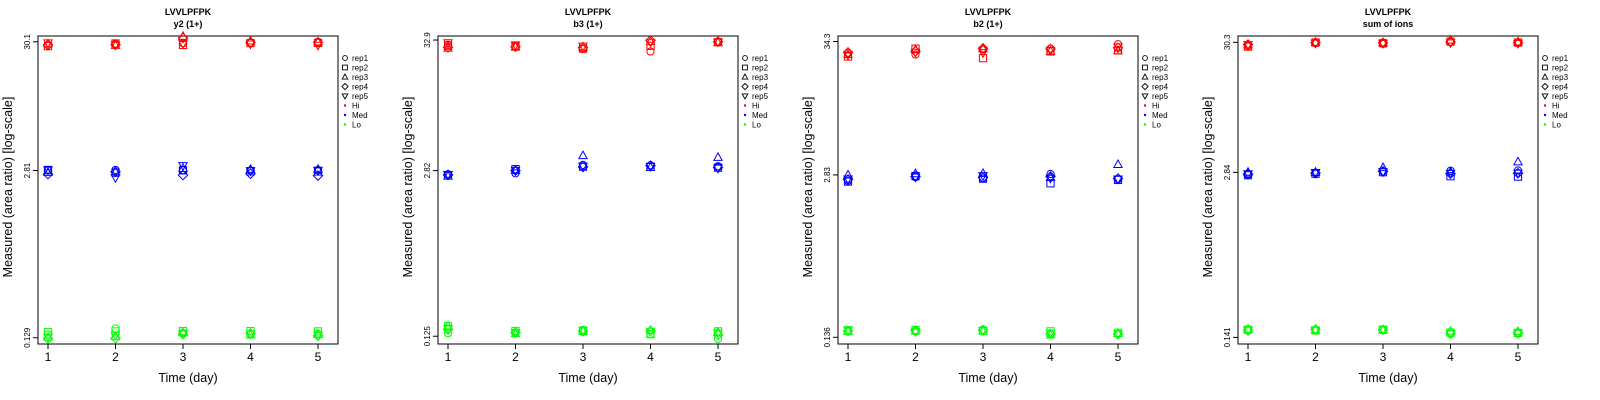 The width and height of the screenshot is (1600, 400). I want to click on y-tick-label: 30.3, so click(1227, 42).